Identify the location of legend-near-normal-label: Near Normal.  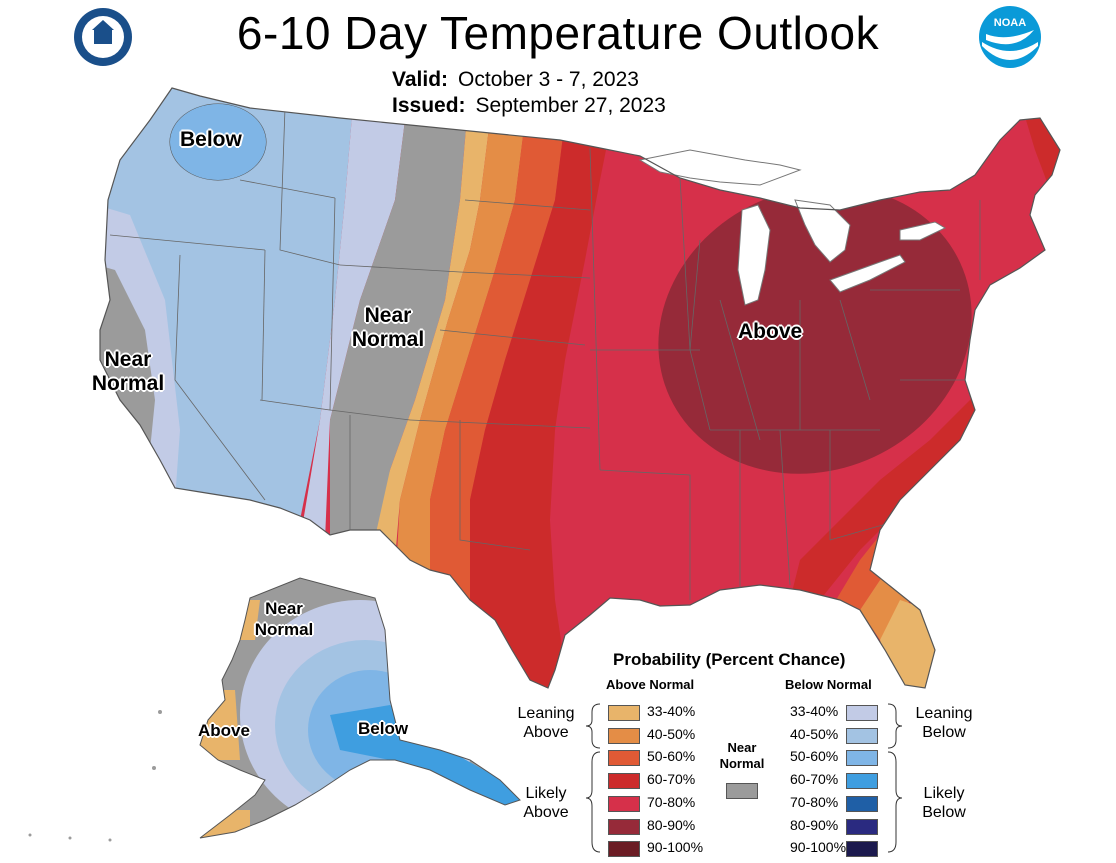
(742, 756).